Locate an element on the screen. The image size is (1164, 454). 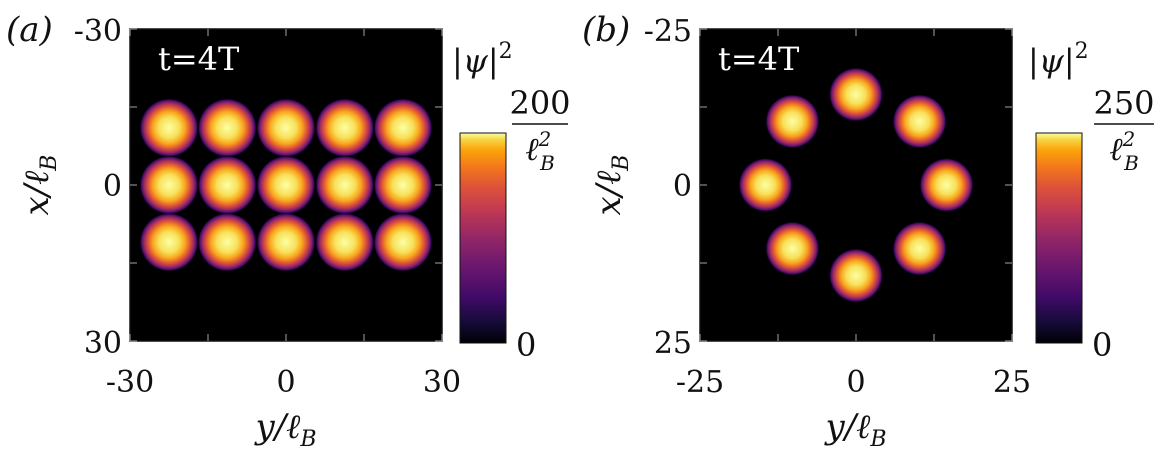
colorbar-b-max-label: 250 is located at coordinates (1123, 103).